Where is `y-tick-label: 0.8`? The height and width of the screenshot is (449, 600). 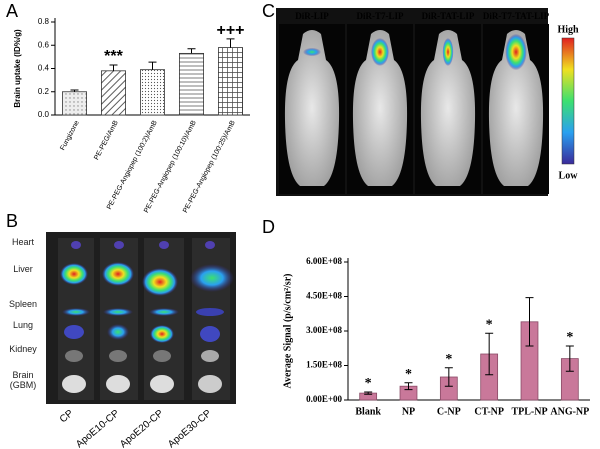
y-tick-label: 0.8 is located at coordinates (44, 21).